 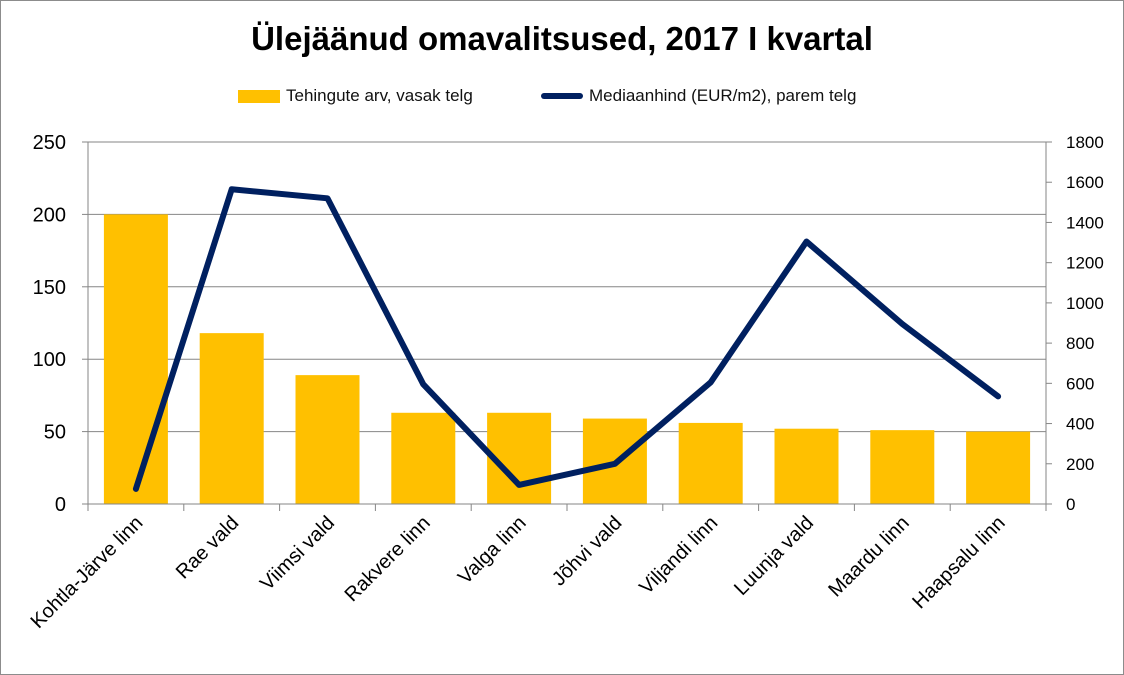 I want to click on legend-label-bars: Tehingute arv, vasak telg, so click(x=379, y=95).